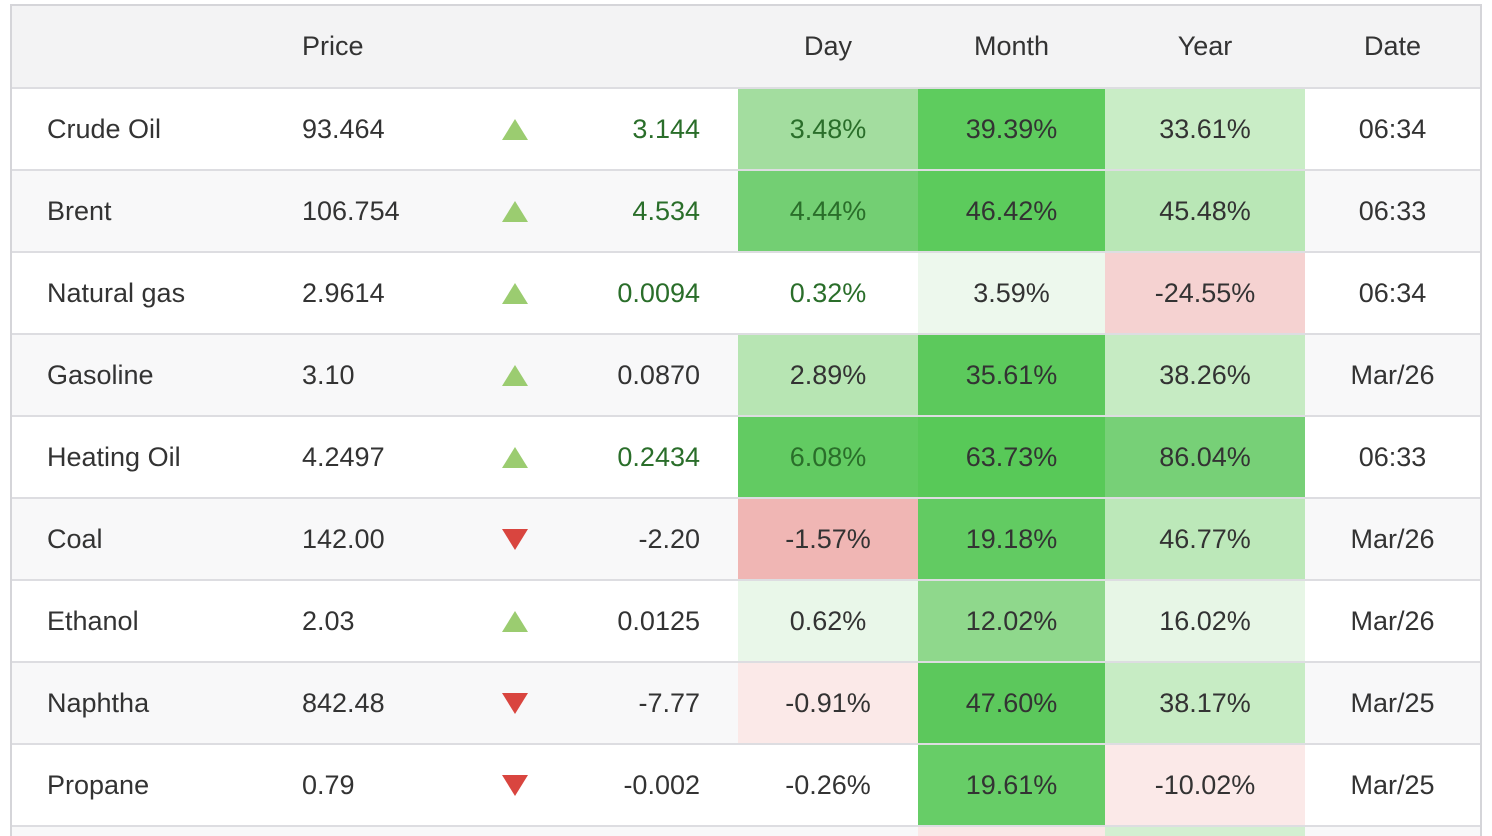  I want to click on year-change-cell: -10.02%, so click(1205, 785).